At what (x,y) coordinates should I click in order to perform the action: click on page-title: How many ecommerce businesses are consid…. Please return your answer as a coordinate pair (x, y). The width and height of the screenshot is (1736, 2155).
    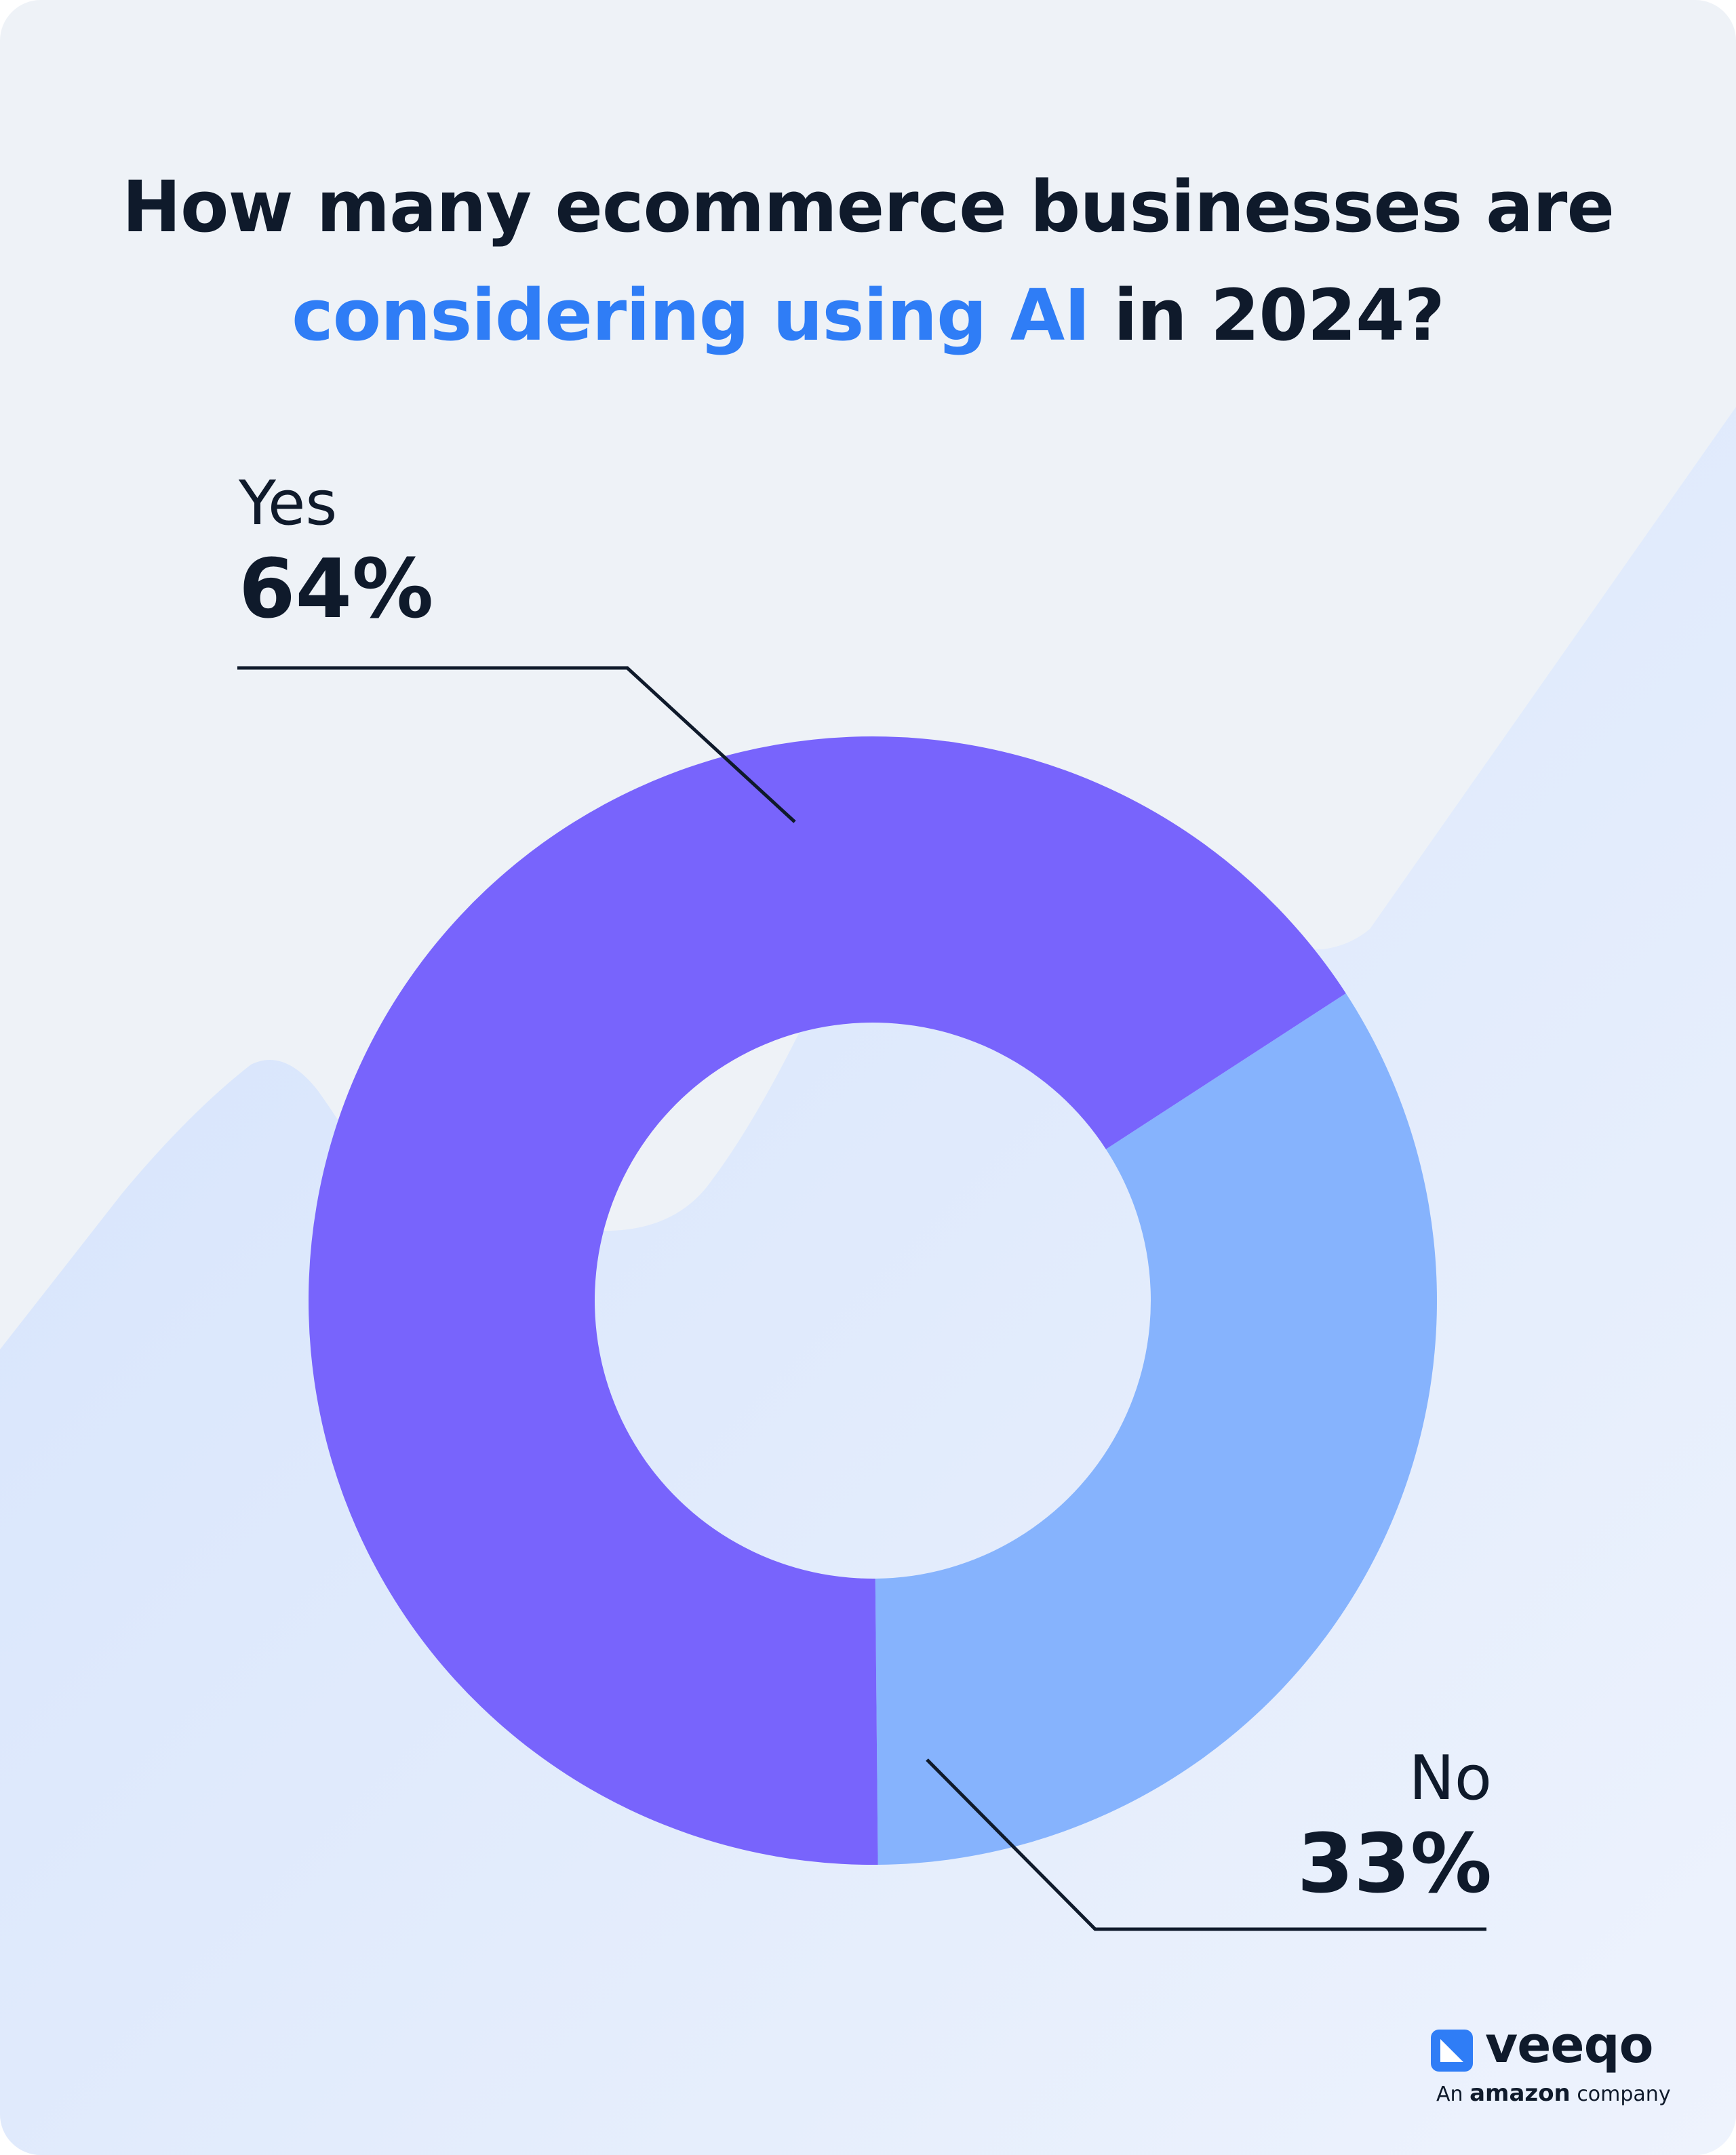
    Looking at the image, I should click on (868, 261).